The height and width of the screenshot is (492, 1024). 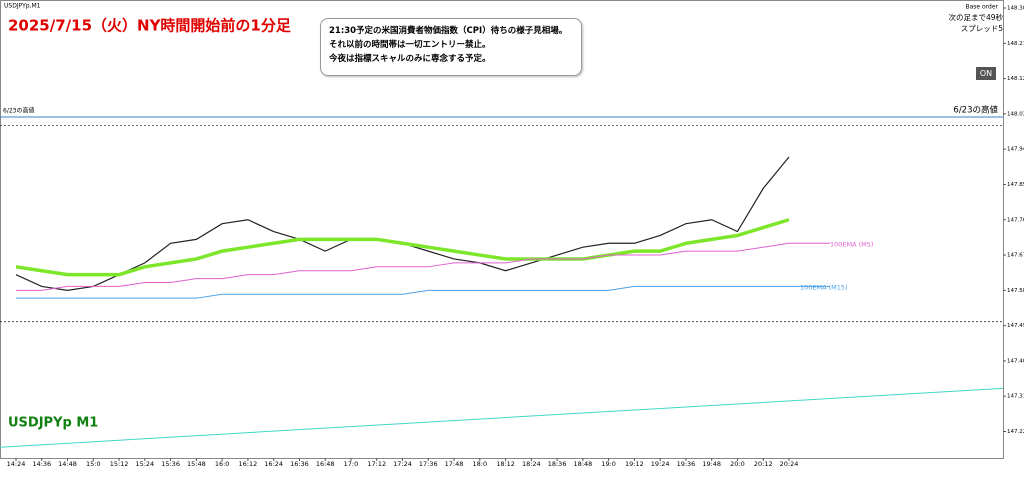 What do you see at coordinates (402, 464) in the screenshot?
I see `x-tick-label: 17:24` at bounding box center [402, 464].